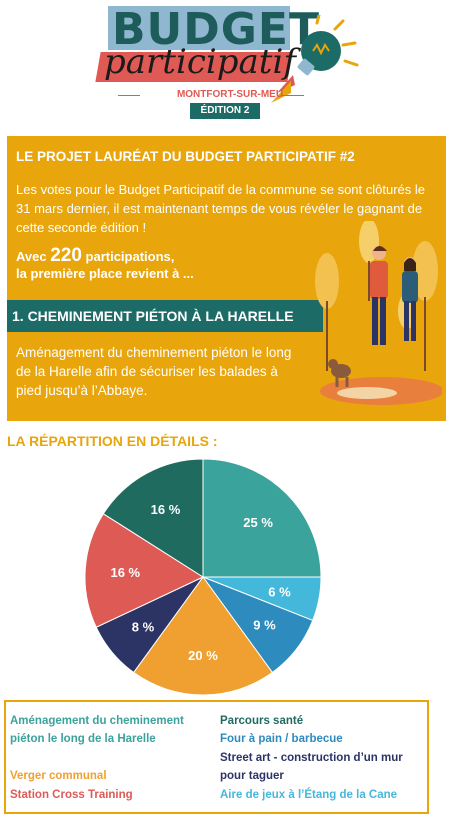 Image resolution: width=460 pixels, height=824 pixels. I want to click on logo-budget-block: BUDGET, so click(213, 29).